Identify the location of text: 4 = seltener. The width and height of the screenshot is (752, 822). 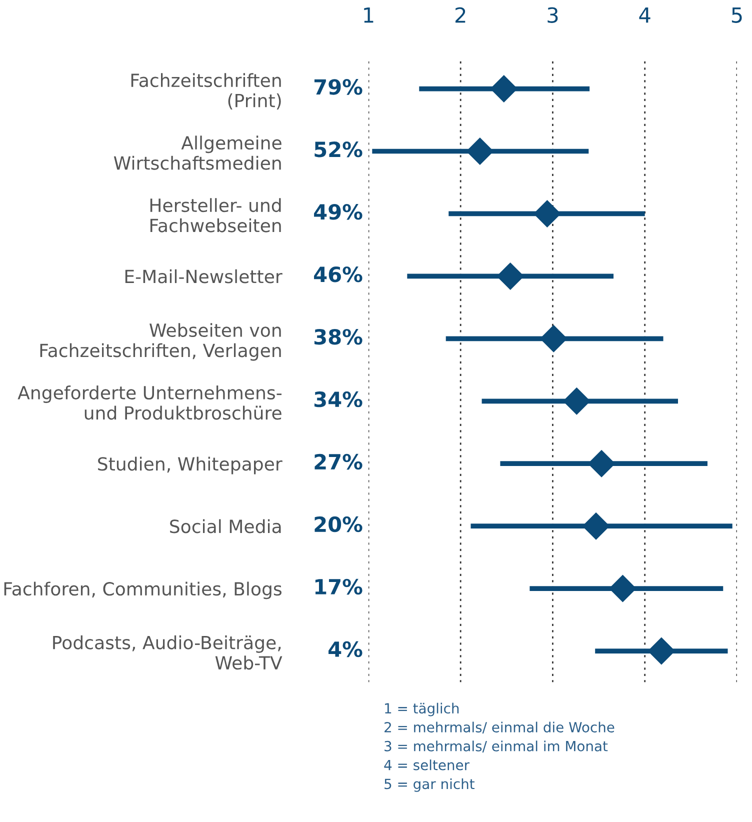
(427, 765).